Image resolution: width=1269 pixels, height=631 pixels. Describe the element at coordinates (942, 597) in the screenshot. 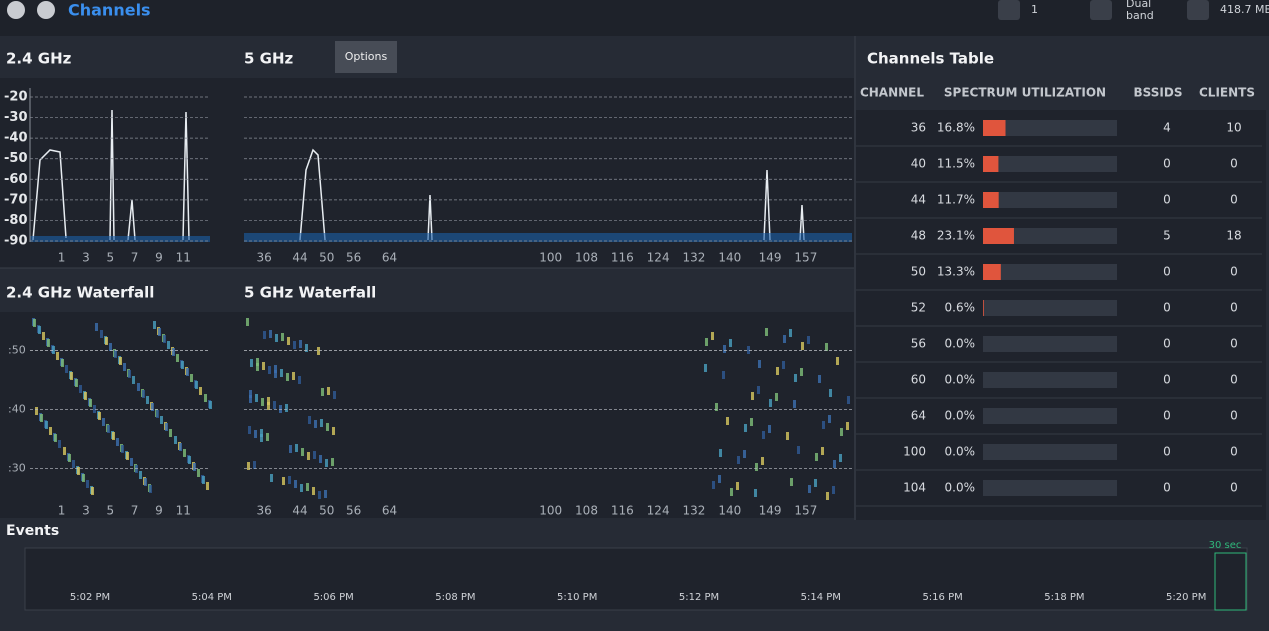

I see `time-label: 5:16 PM` at that location.